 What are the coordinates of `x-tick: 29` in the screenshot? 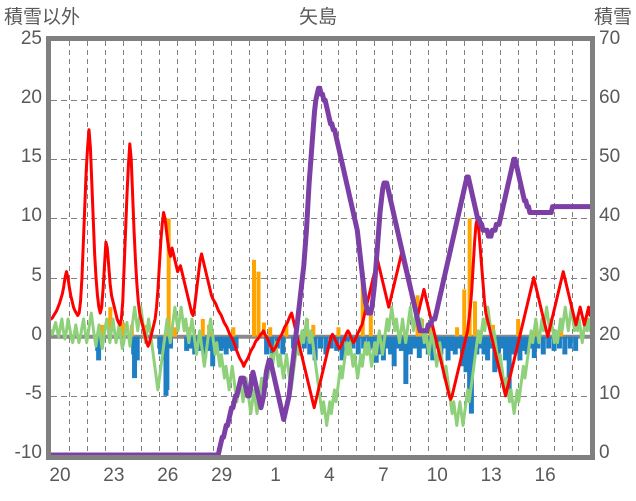 It's located at (222, 475).